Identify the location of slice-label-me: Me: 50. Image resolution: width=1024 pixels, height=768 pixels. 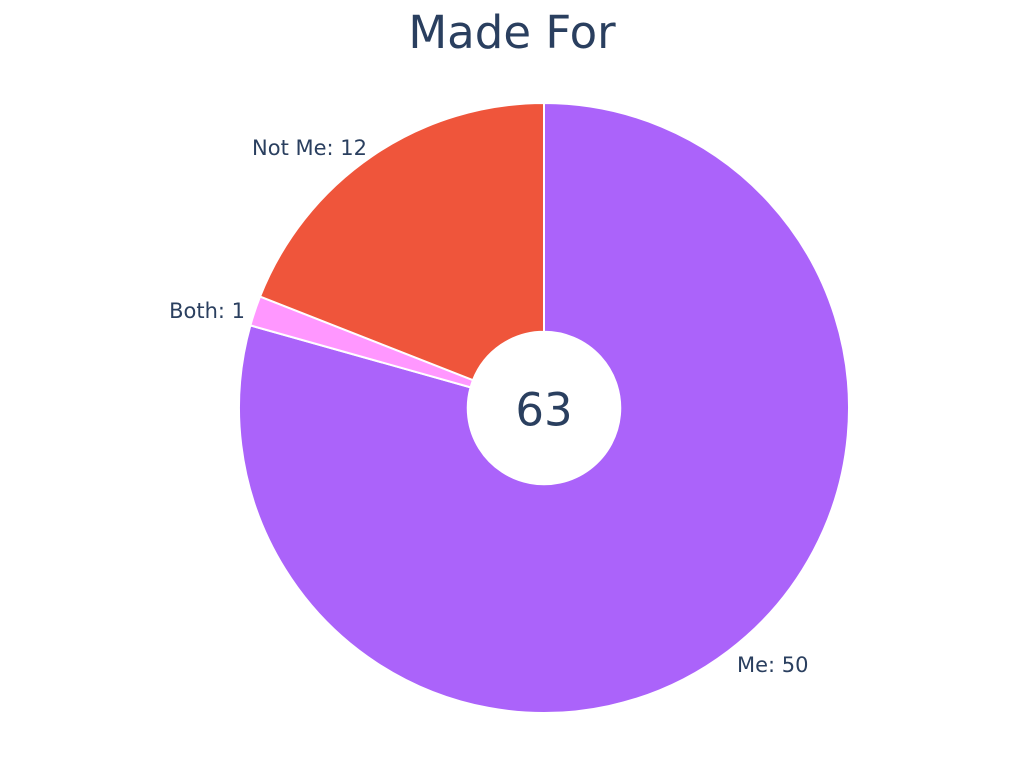
(773, 665).